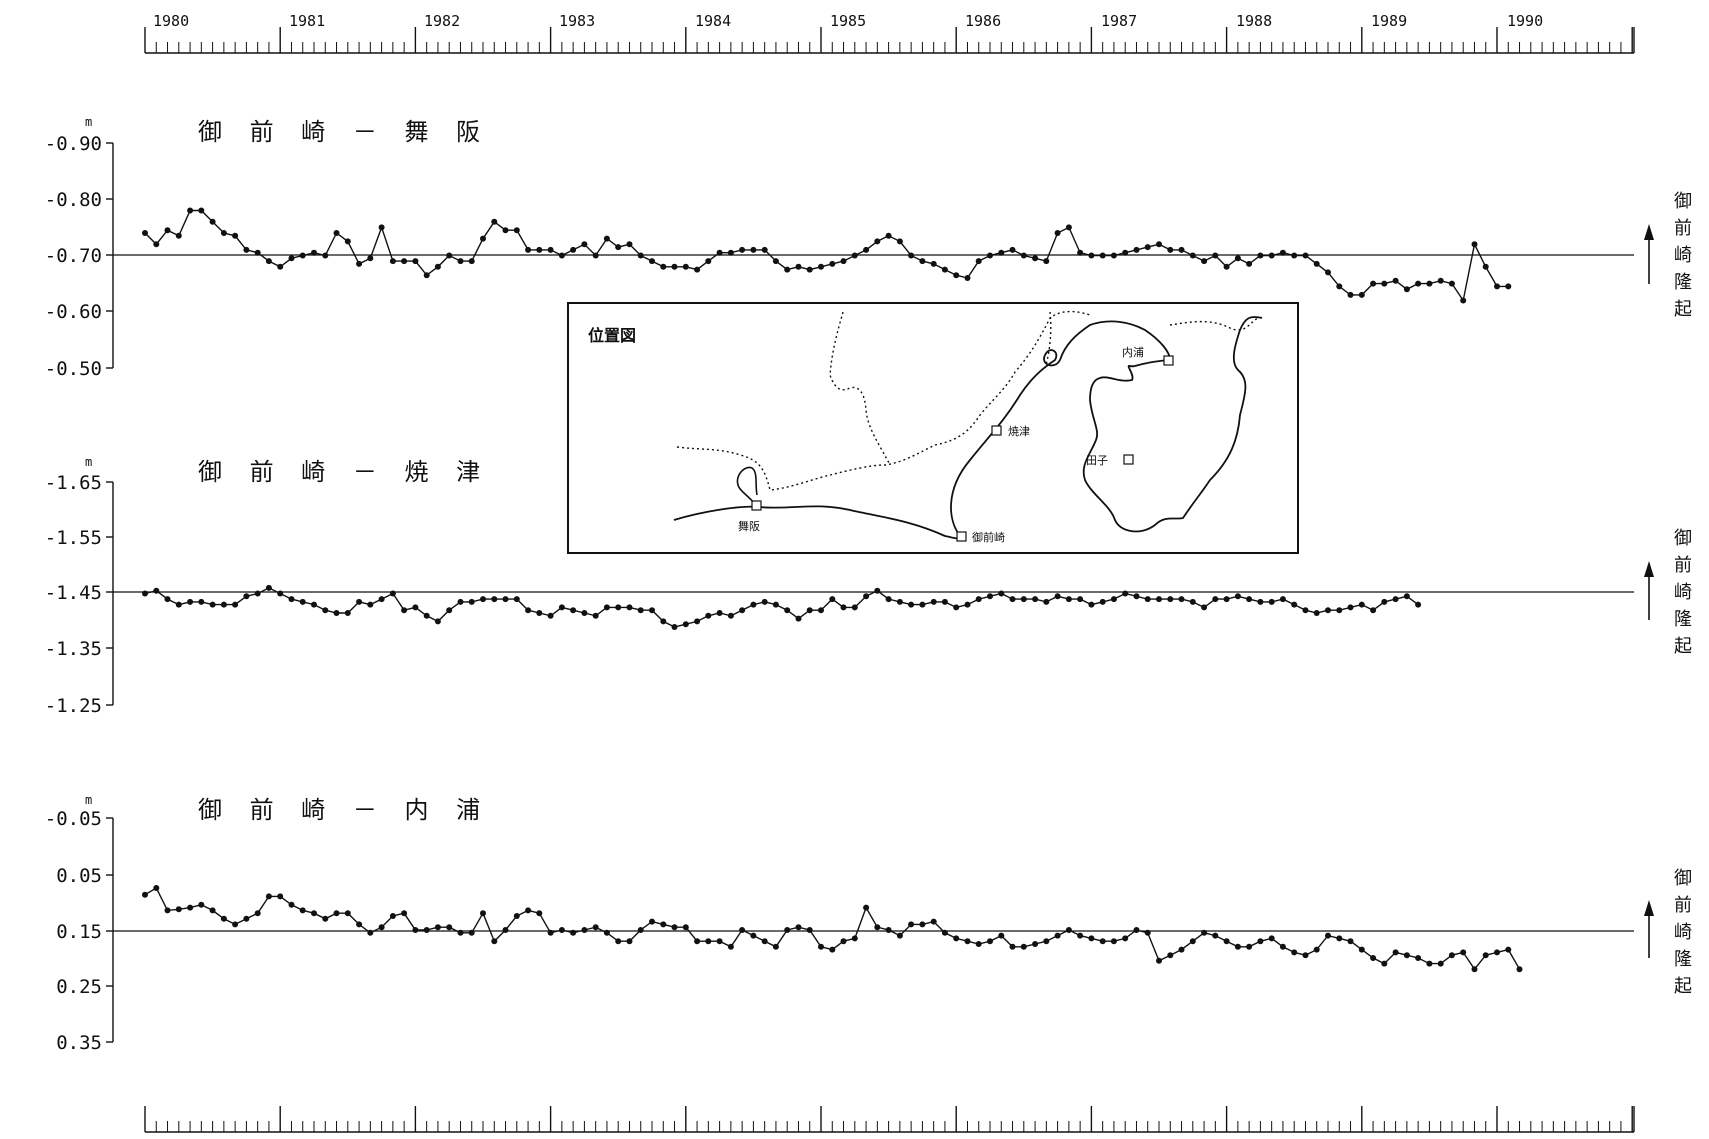 The height and width of the screenshot is (1139, 1709). What do you see at coordinates (307, 21) in the screenshot?
I see `year-label-1981: 1981` at bounding box center [307, 21].